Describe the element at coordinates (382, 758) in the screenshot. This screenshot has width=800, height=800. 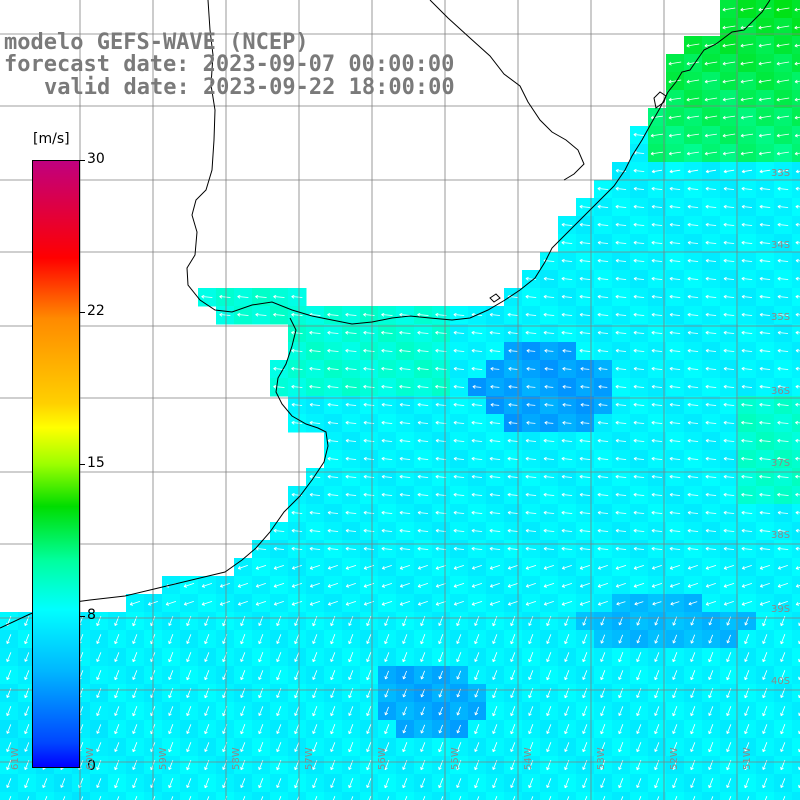
I see `lon-label: 56W` at that location.